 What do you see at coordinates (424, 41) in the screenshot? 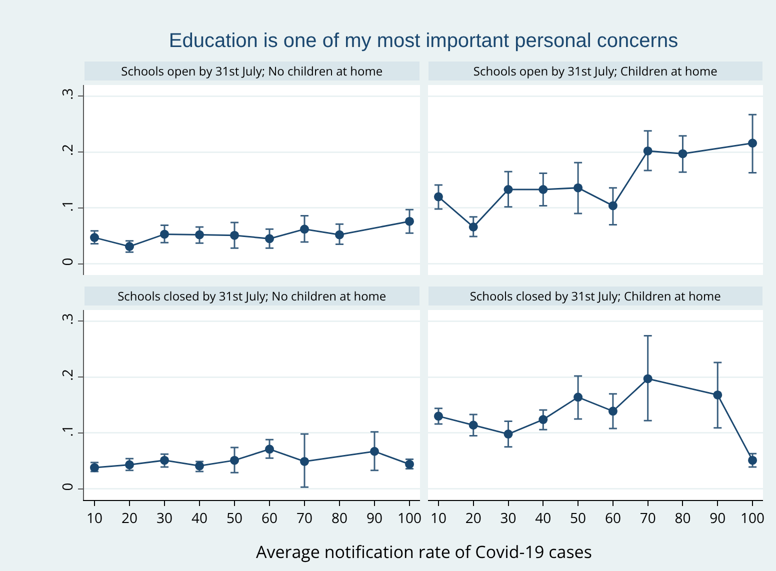
I see `text: Education is one of my most important personal concerns` at bounding box center [424, 41].